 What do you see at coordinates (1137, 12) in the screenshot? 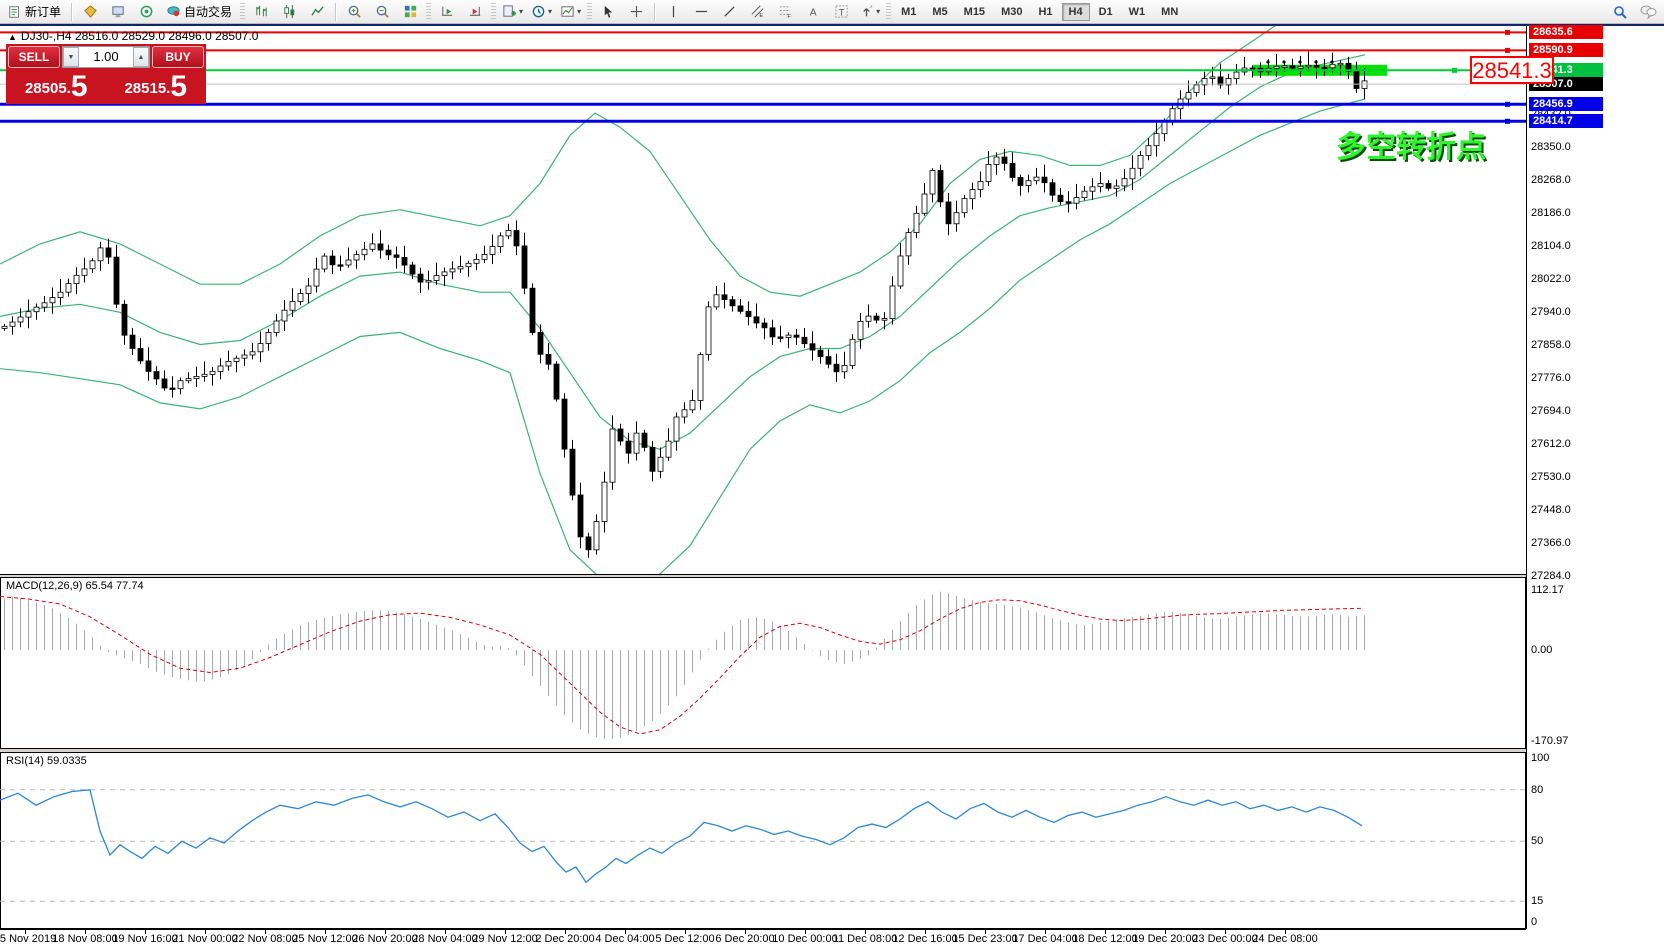
I see `timeframe-w1-button: W1` at bounding box center [1137, 12].